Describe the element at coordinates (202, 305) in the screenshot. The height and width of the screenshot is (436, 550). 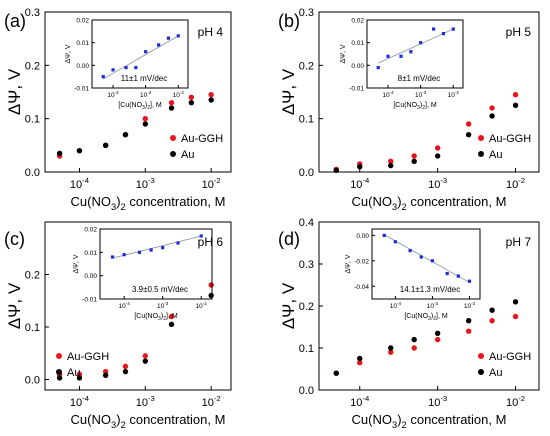
I see `inset-x-tick-label: 10⁻²` at that location.